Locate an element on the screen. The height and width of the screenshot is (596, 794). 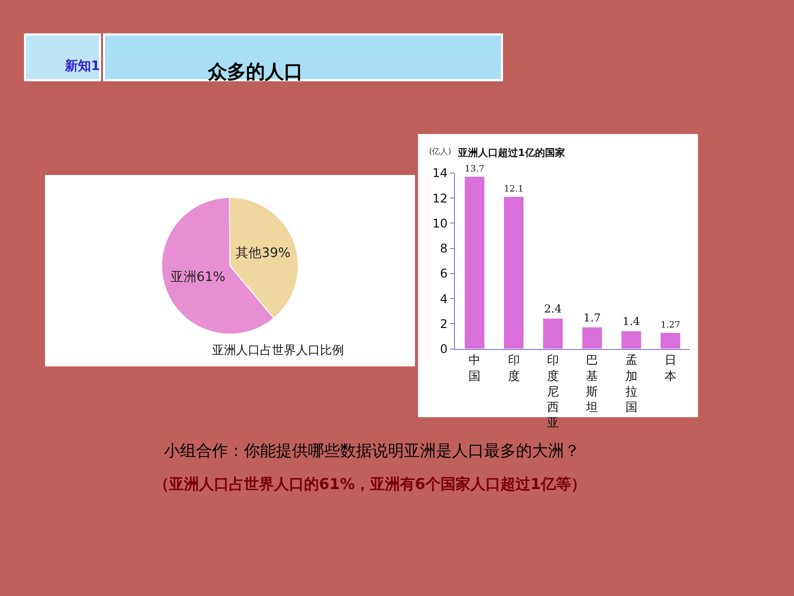
text: 新知1 is located at coordinates (82, 66).